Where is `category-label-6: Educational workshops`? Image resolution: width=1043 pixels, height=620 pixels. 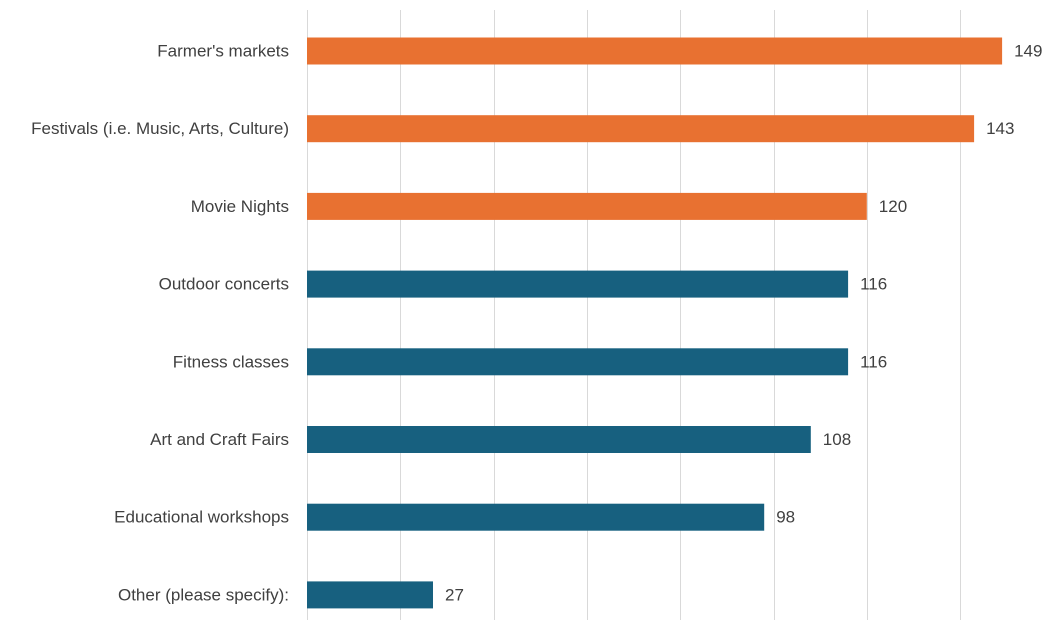
category-label-6: Educational workshops is located at coordinates (201, 517).